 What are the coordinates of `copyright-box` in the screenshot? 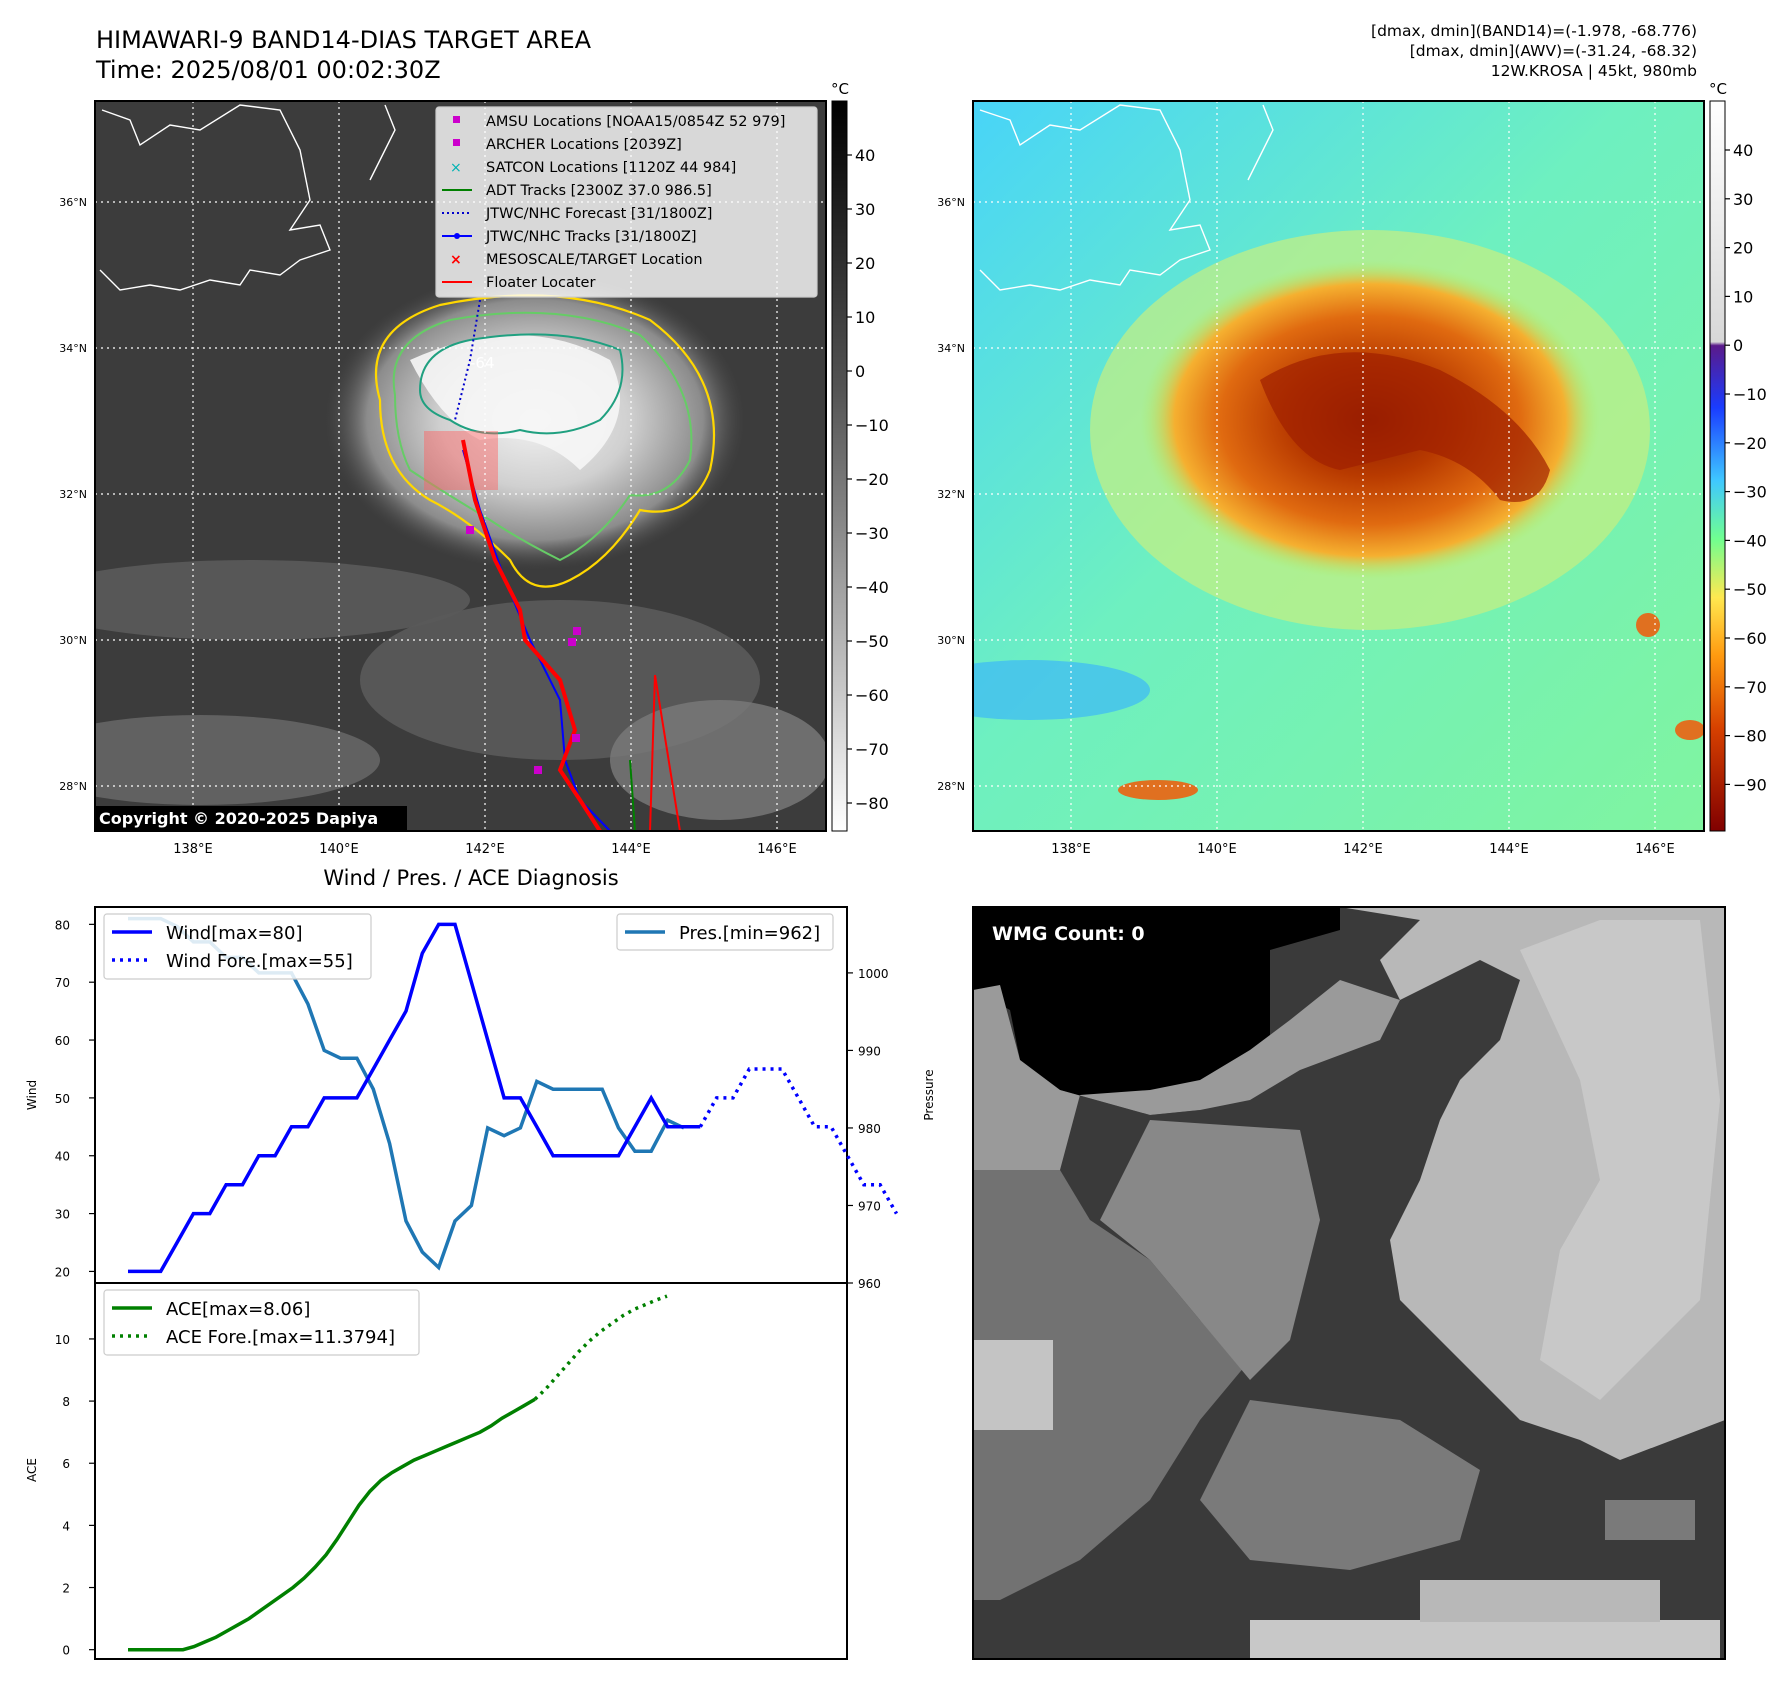 It's located at (250, 818).